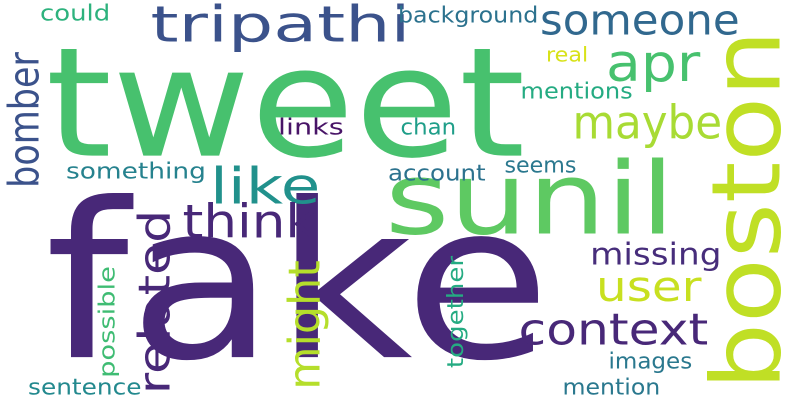  What do you see at coordinates (279, 27) in the screenshot?
I see `word-tripathi: tripathi` at bounding box center [279, 27].